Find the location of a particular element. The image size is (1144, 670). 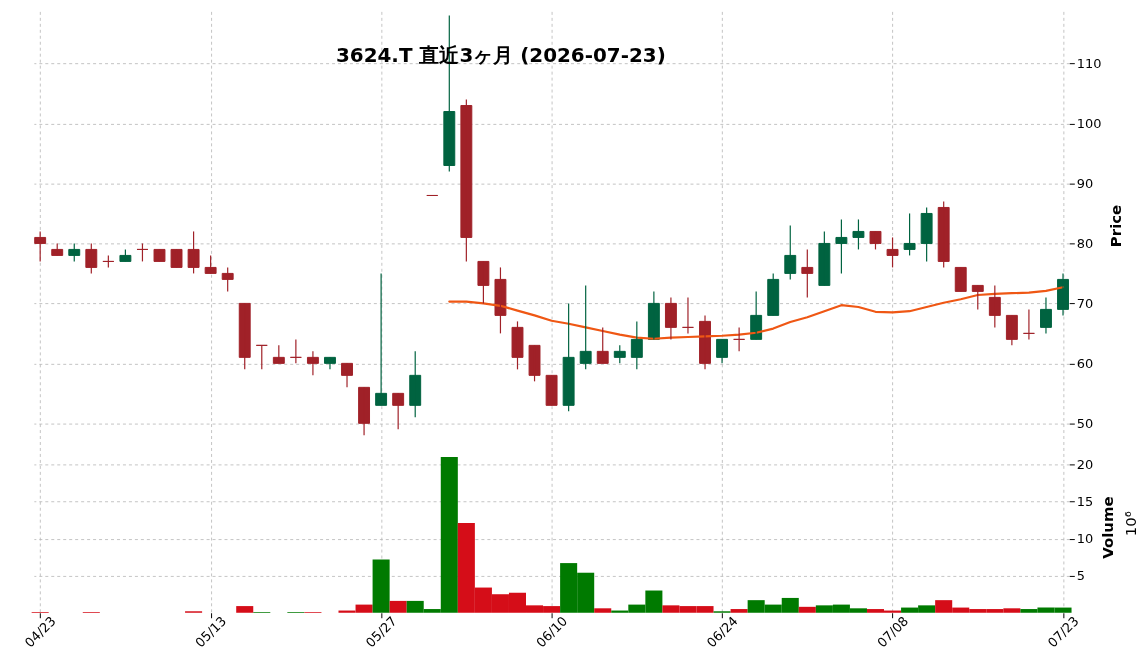

y-axis-title: Volume is located at coordinates (1108, 527).